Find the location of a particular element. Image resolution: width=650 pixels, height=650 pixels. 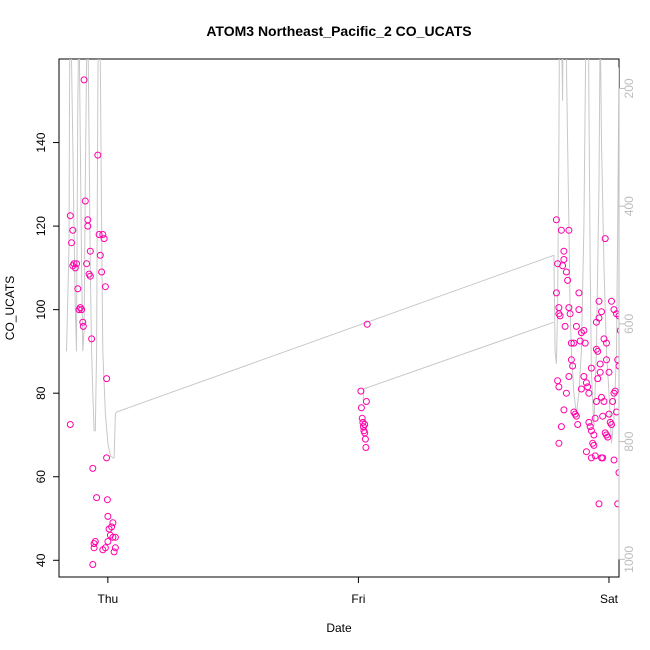

y2-tick-label: 600 is located at coordinates (629, 324).